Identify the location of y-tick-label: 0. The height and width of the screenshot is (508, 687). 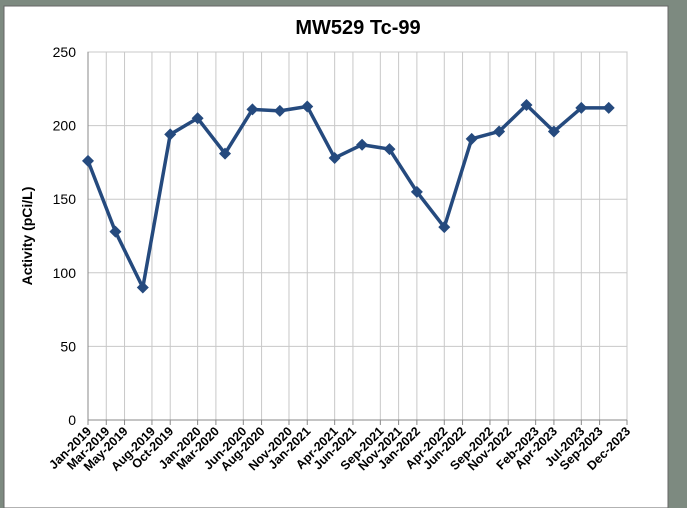
(72, 420).